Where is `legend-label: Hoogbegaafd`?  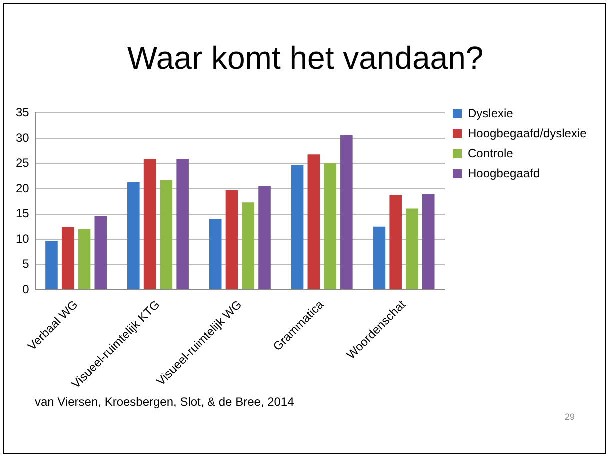
legend-label: Hoogbegaafd is located at coordinates (504, 173).